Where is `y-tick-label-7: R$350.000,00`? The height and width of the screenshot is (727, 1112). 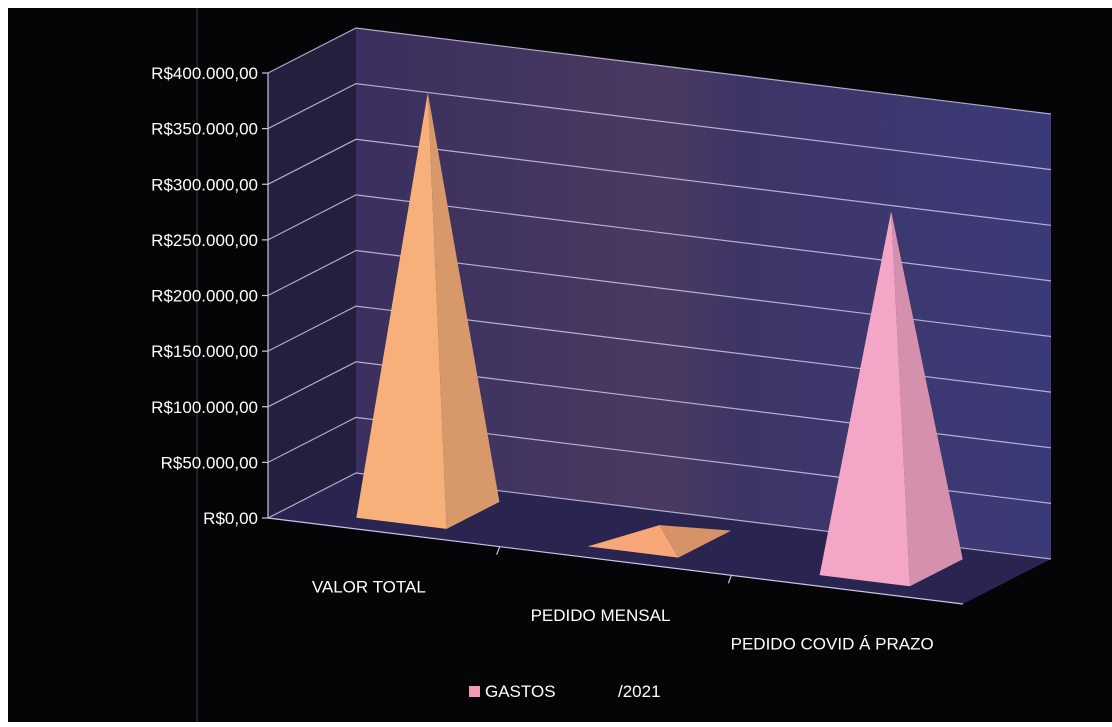 y-tick-label-7: R$350.000,00 is located at coordinates (204, 129).